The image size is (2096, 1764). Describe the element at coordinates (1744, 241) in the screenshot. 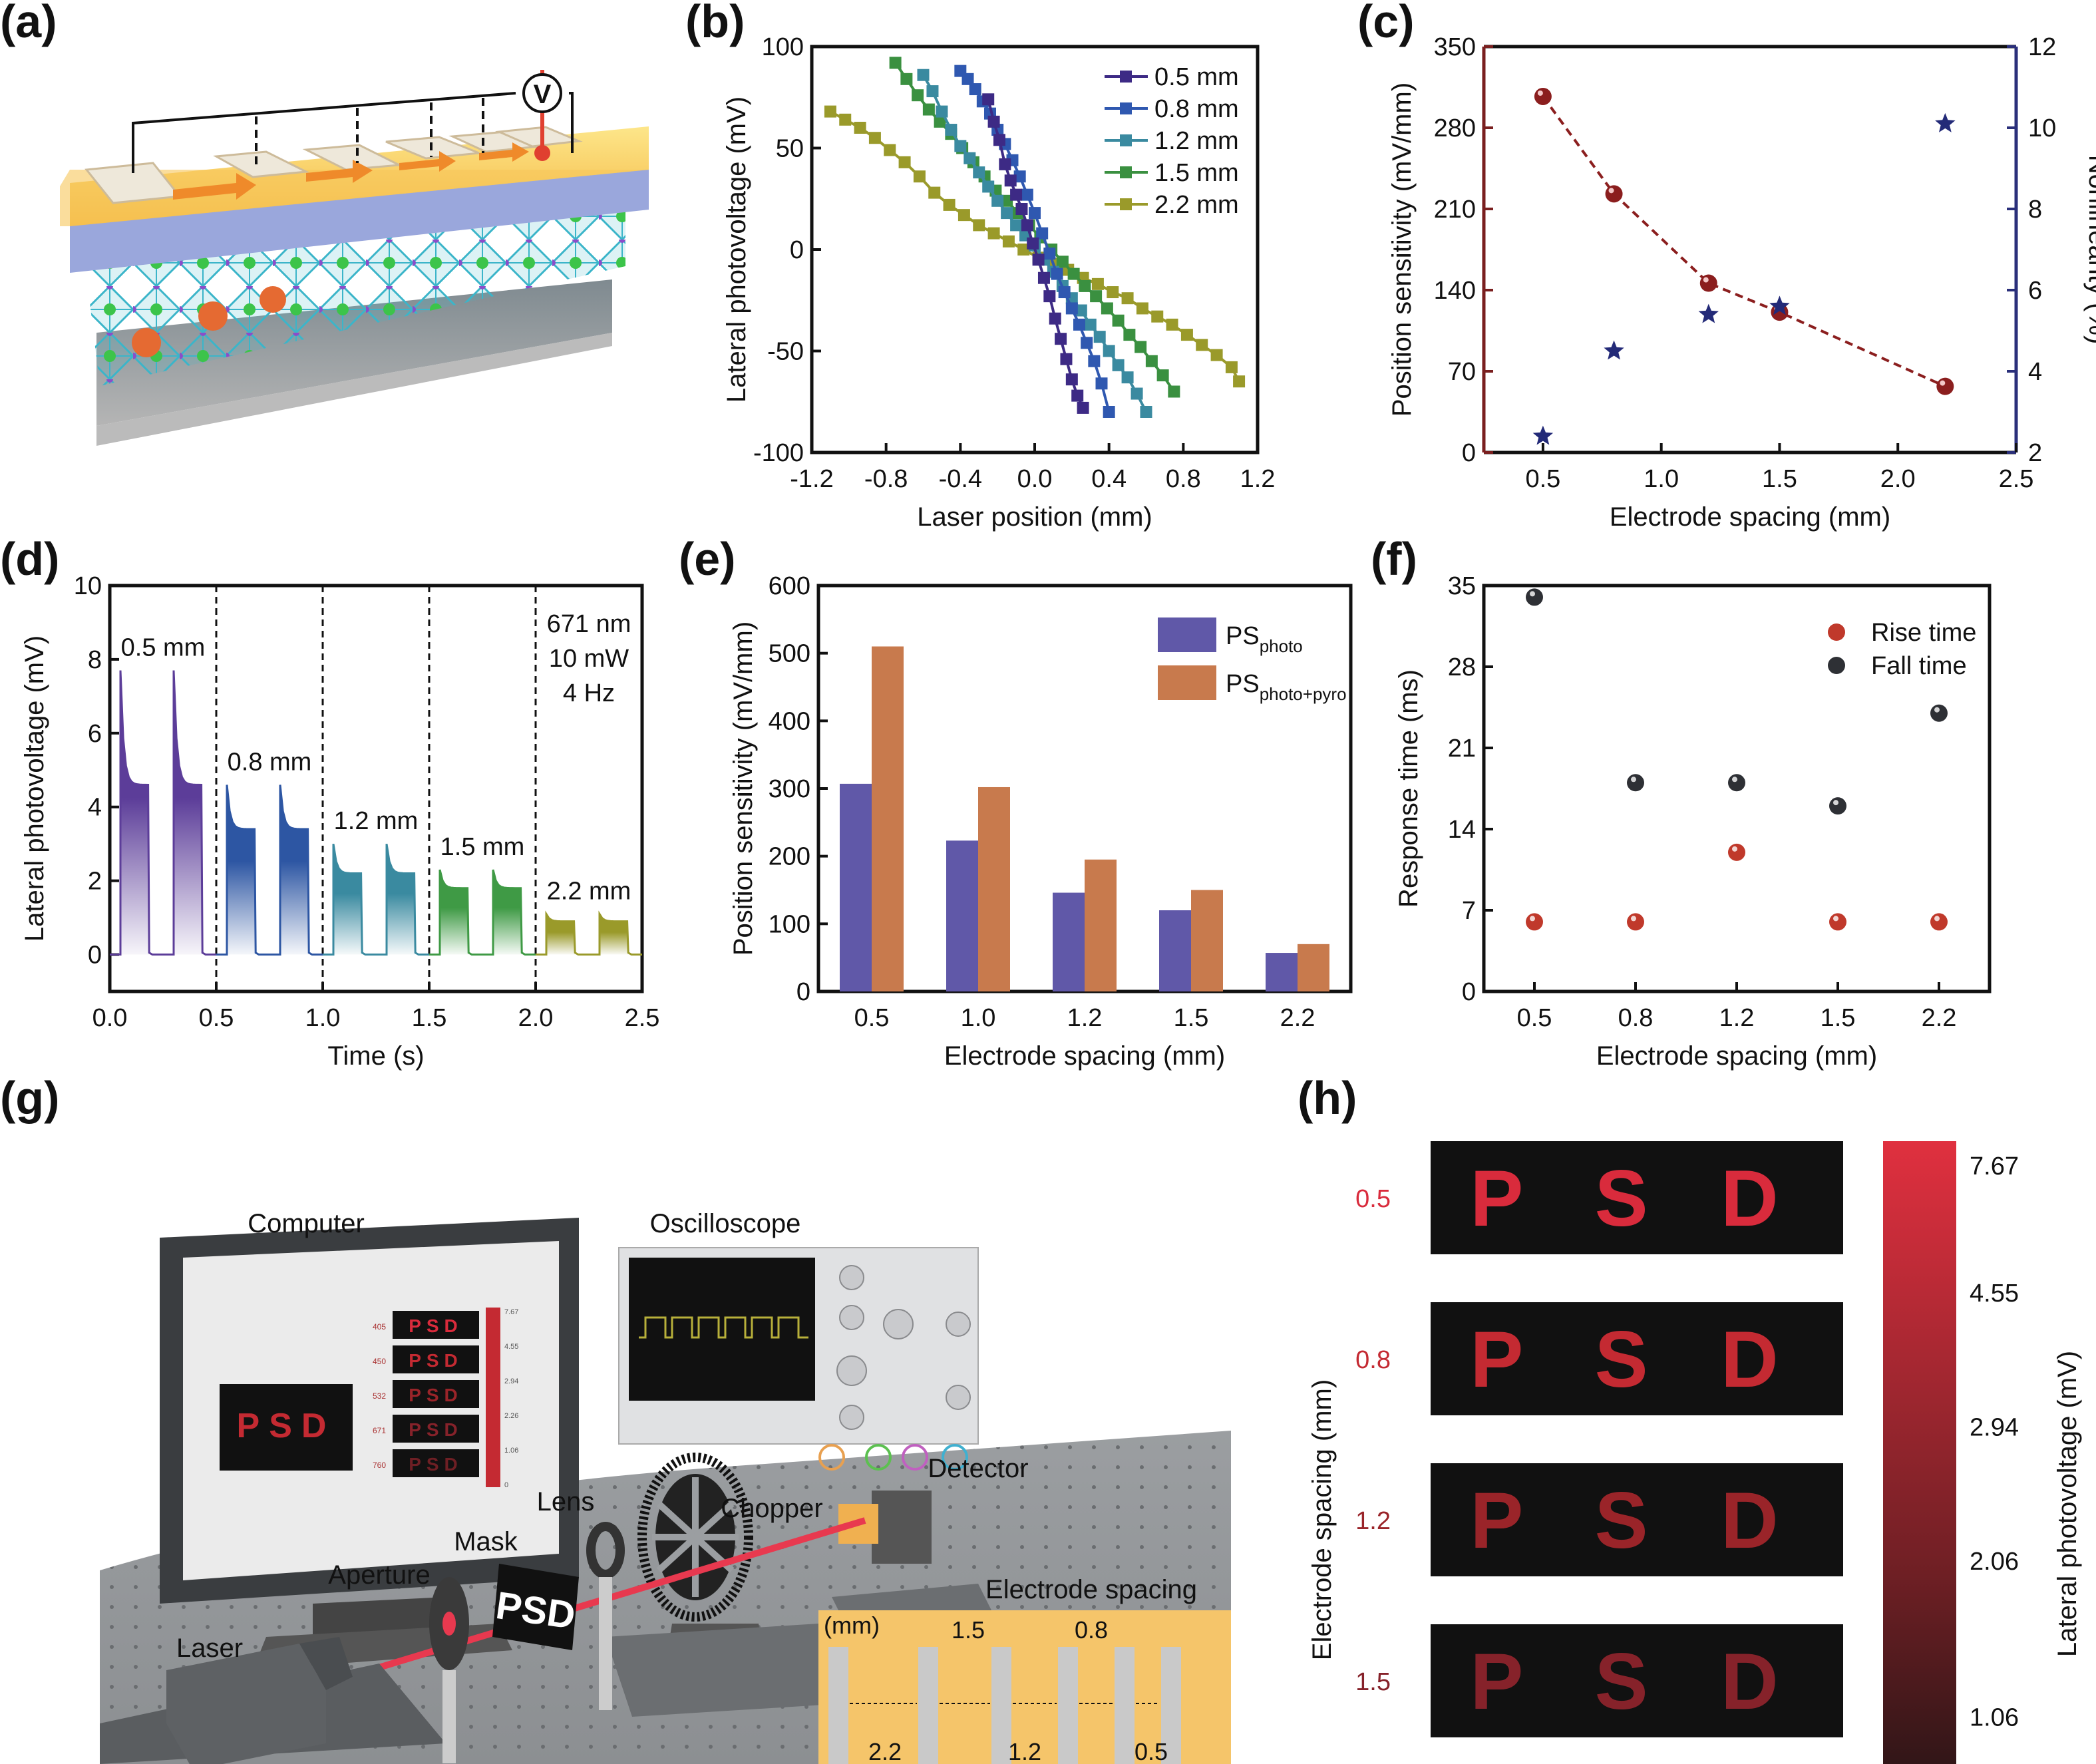

I see `sensitivity-line` at that location.